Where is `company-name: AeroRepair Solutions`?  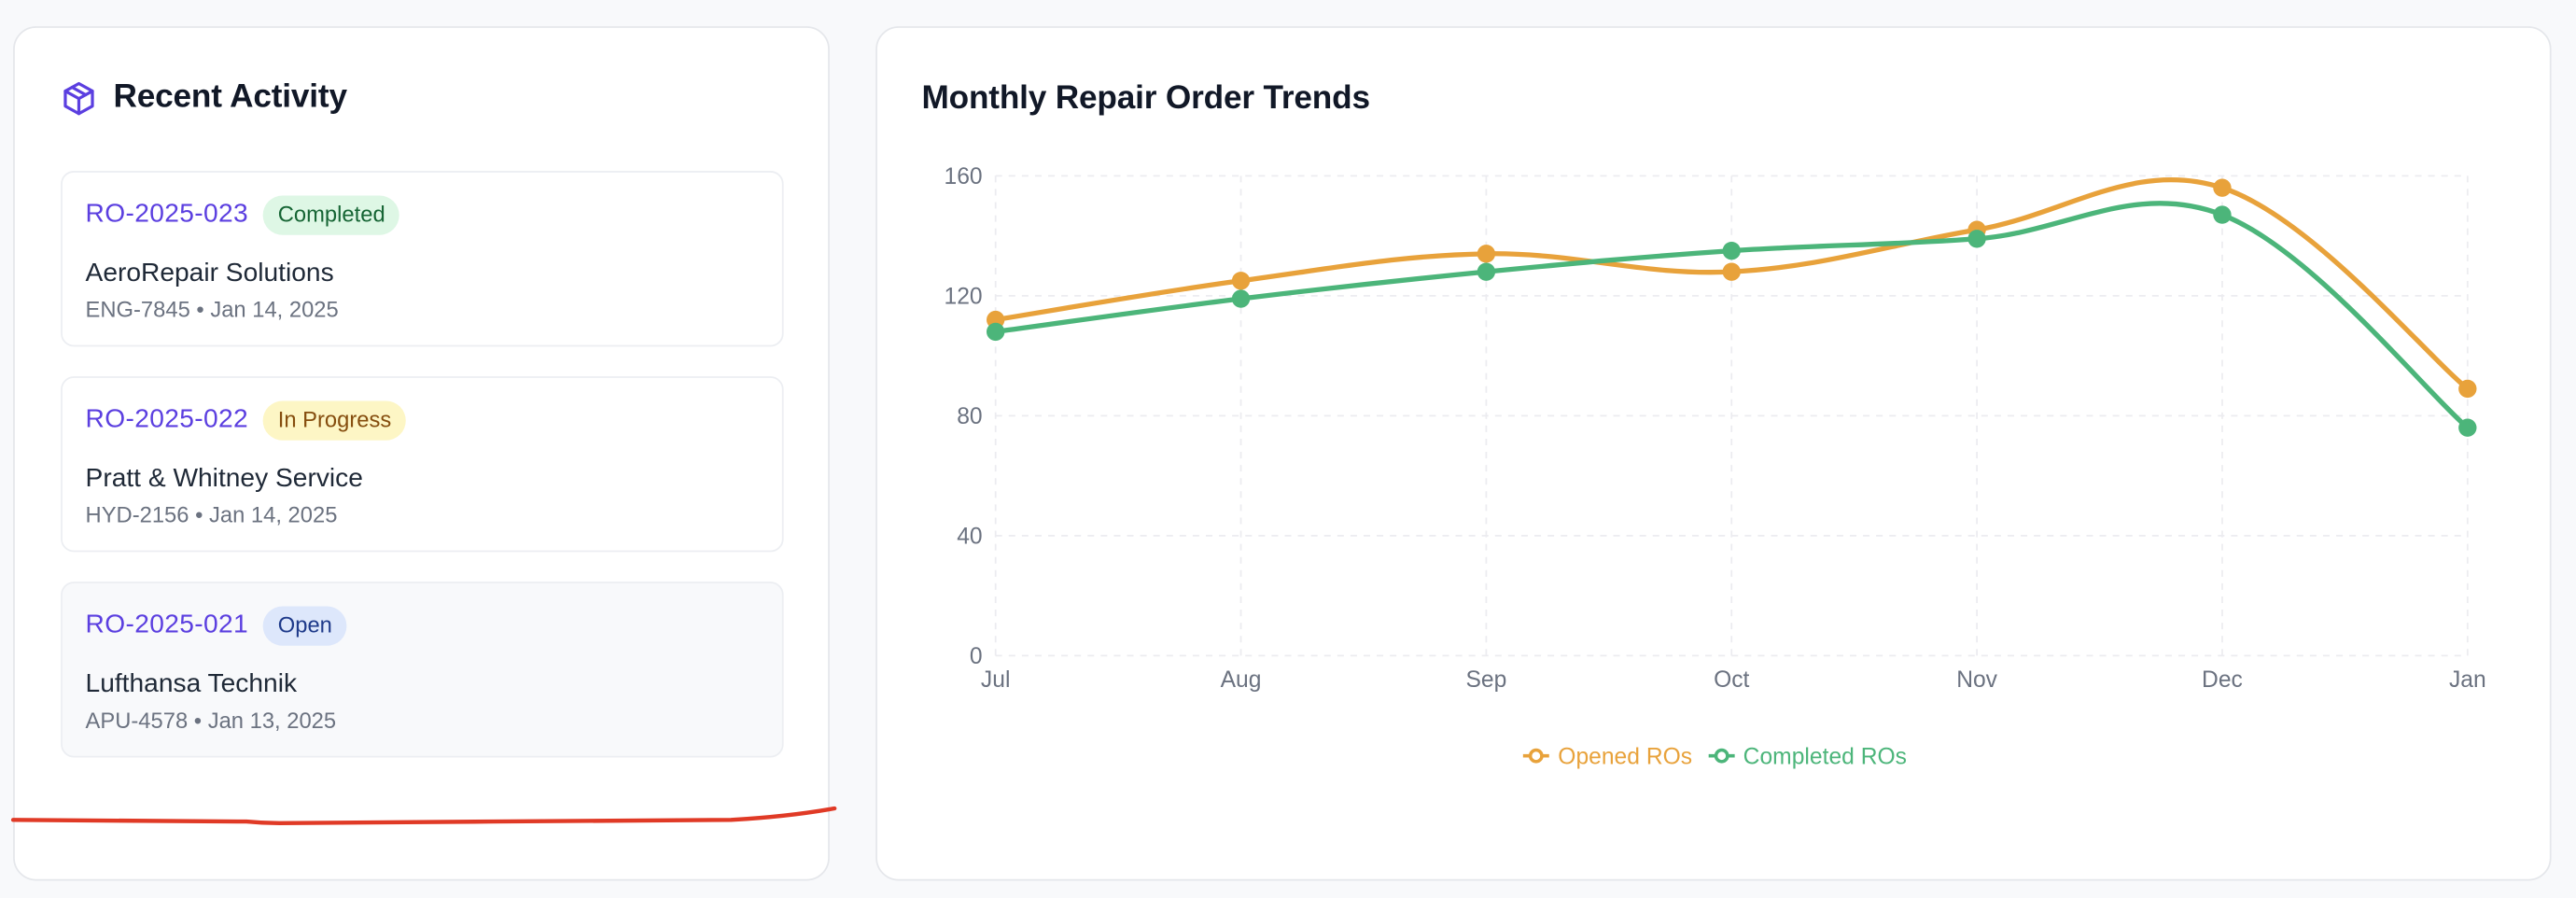
company-name: AeroRepair Solutions is located at coordinates (209, 274).